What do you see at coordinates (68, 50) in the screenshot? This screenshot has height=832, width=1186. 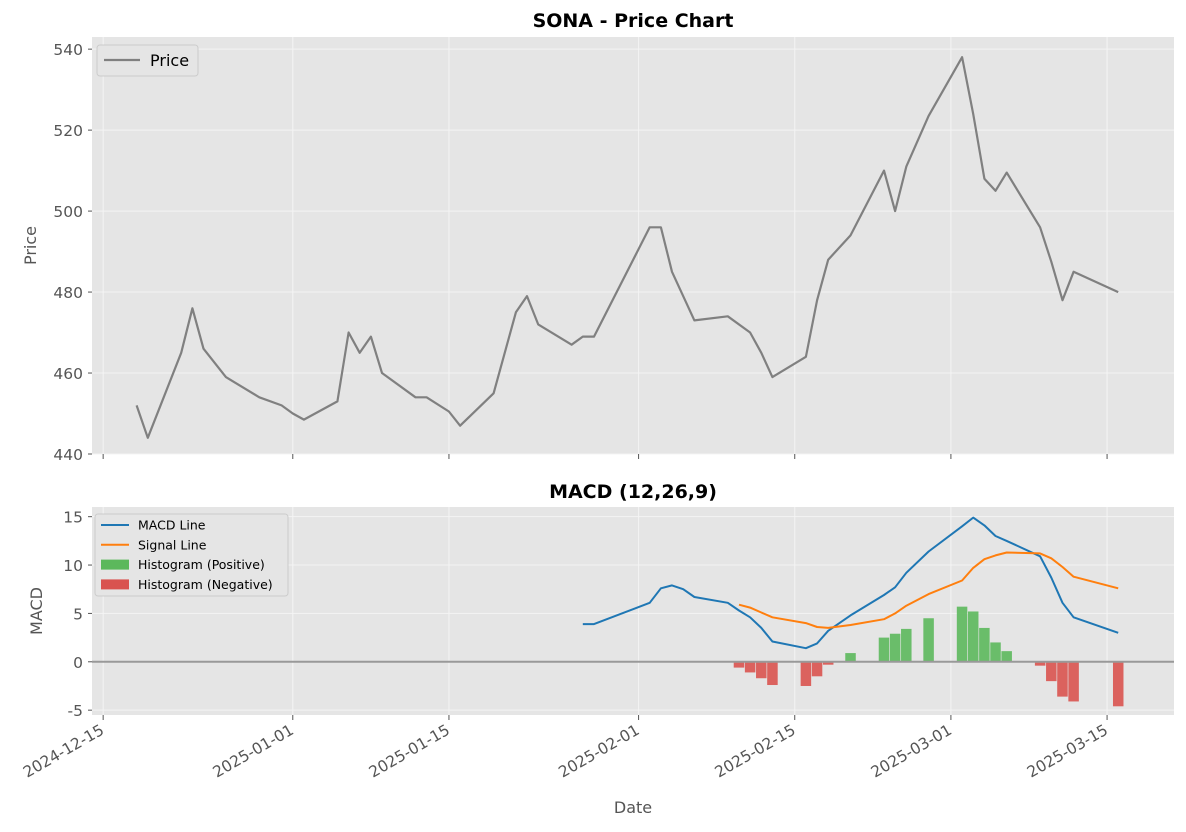 I see `price-y-tick-label: 540` at bounding box center [68, 50].